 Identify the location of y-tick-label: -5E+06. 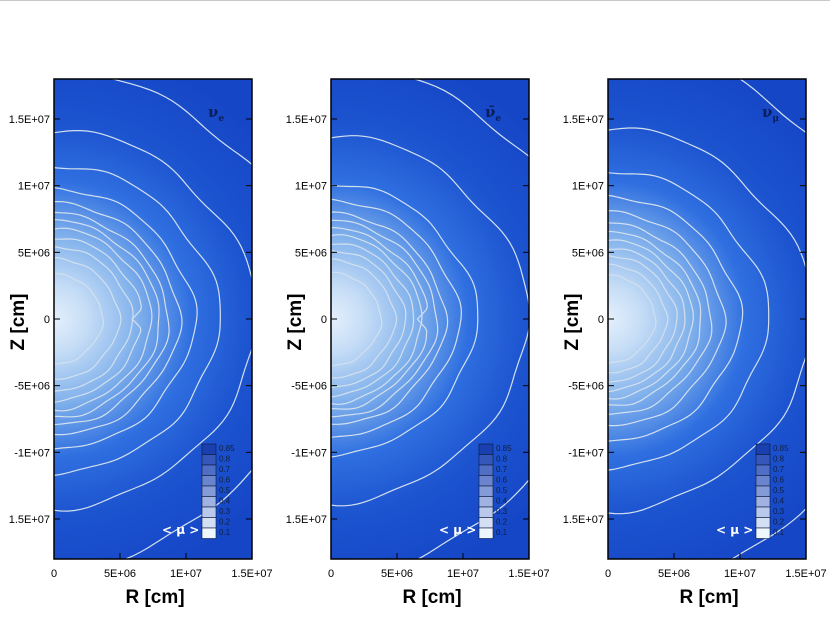
(586, 387).